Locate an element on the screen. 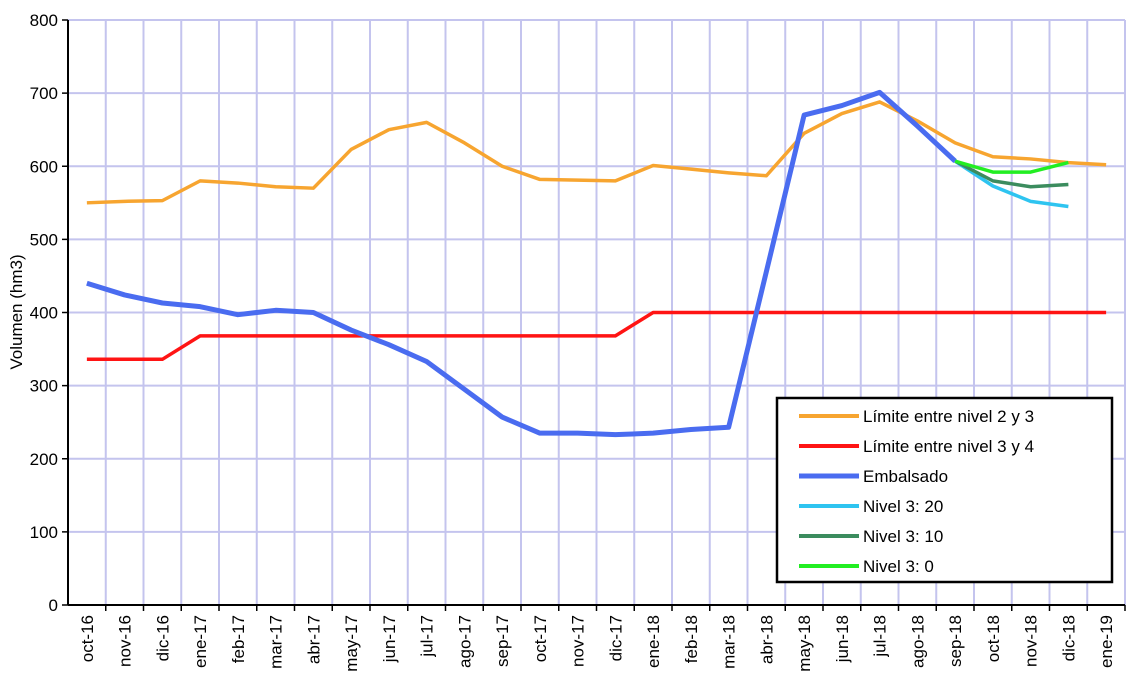 Image resolution: width=1132 pixels, height=693 pixels. x-tick-label: jun-17 is located at coordinates (389, 639).